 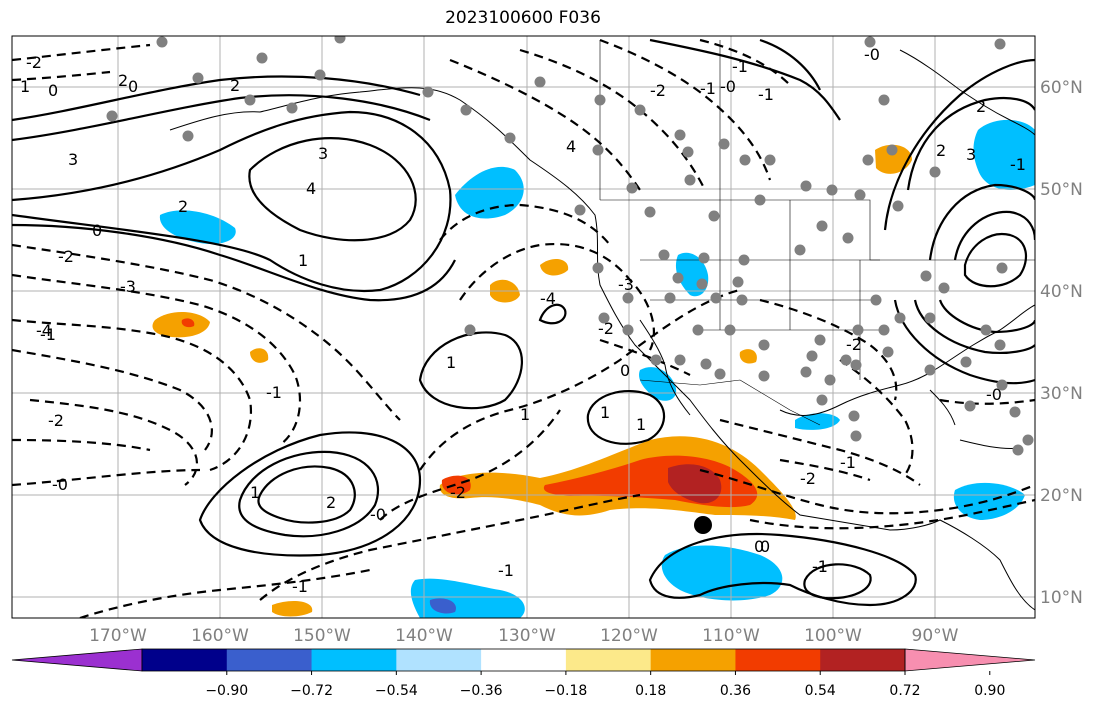 I want to click on colorbar-label: −0.54, so click(x=396, y=691).